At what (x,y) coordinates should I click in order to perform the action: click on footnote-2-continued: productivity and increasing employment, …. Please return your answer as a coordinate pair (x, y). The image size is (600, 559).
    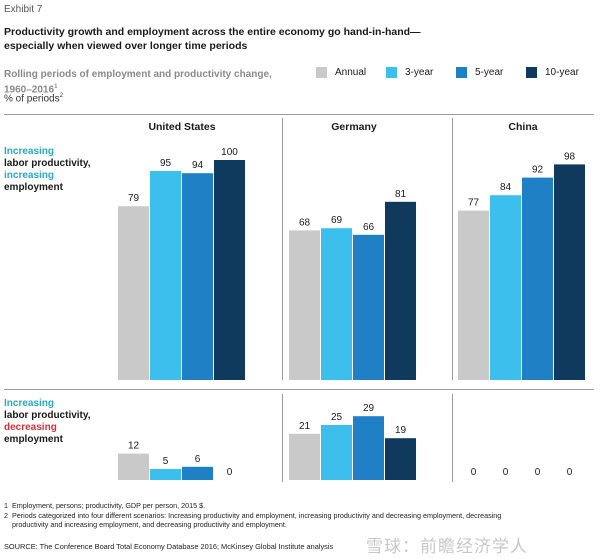
    Looking at the image, I should click on (149, 524).